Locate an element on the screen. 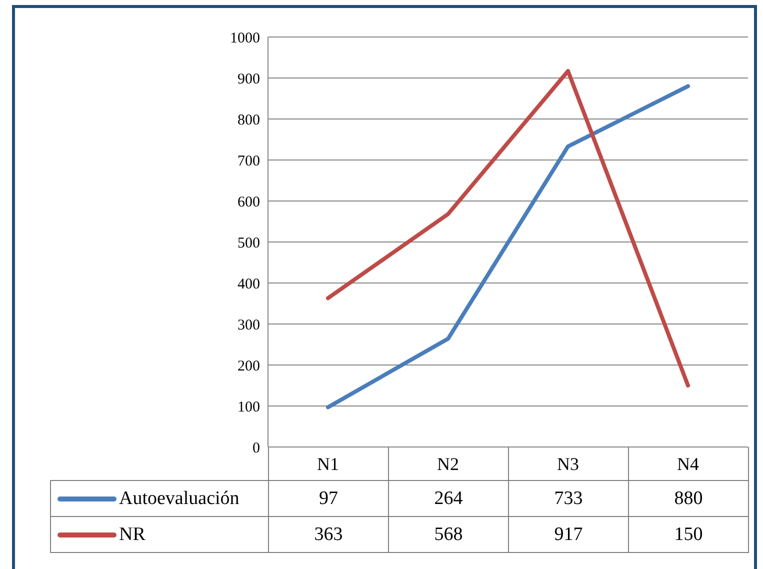  y-tick-label: 1000 is located at coordinates (245, 38).